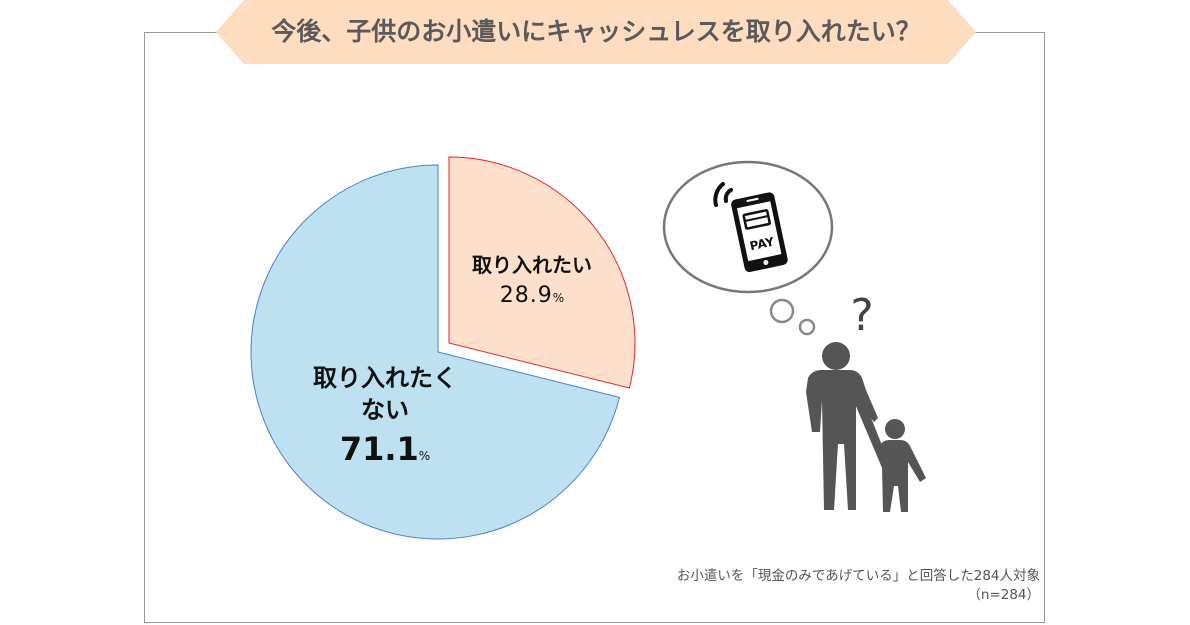  What do you see at coordinates (807, 327) in the screenshot?
I see `thought-dot-small-icon` at bounding box center [807, 327].